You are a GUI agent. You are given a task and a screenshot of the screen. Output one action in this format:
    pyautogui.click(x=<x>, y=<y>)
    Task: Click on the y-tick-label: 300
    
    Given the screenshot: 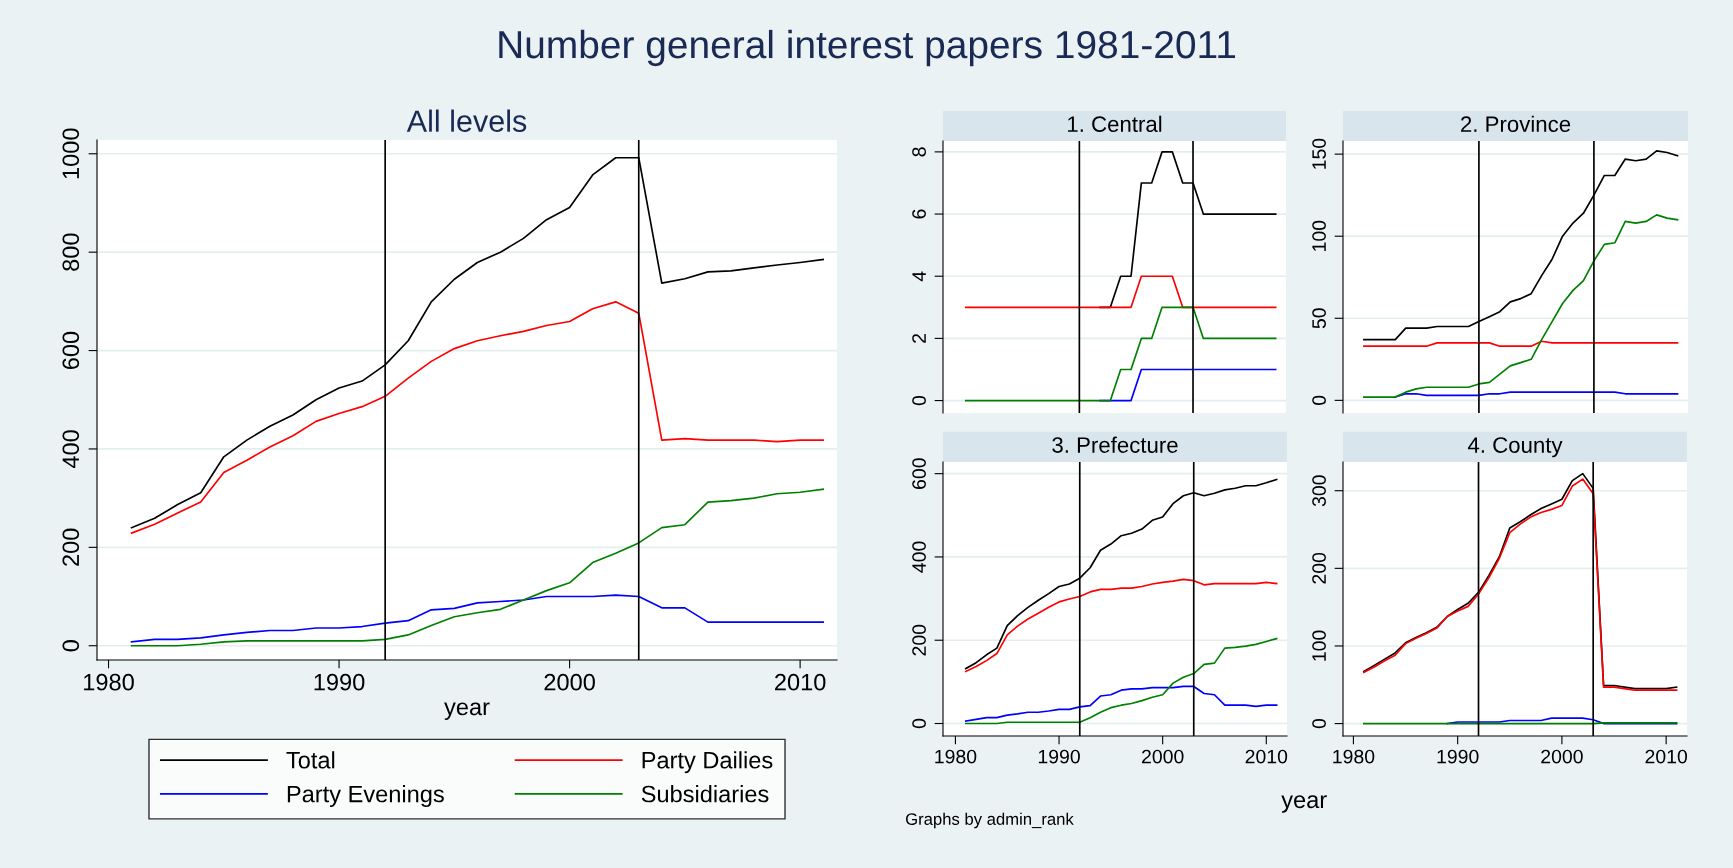 What is the action you would take?
    pyautogui.click(x=1319, y=491)
    